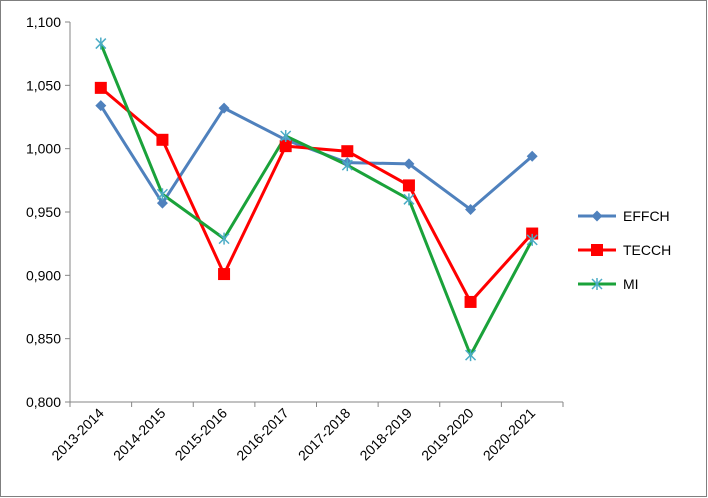 The width and height of the screenshot is (708, 498). Describe the element at coordinates (43, 212) in the screenshot. I see `y-tick-label: 0,950` at that location.